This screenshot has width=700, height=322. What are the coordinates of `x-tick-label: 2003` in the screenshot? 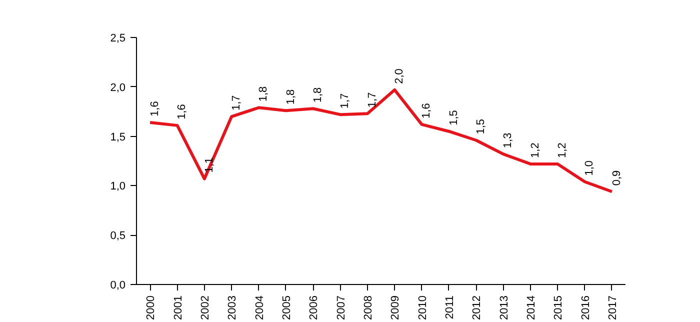 It's located at (232, 307).